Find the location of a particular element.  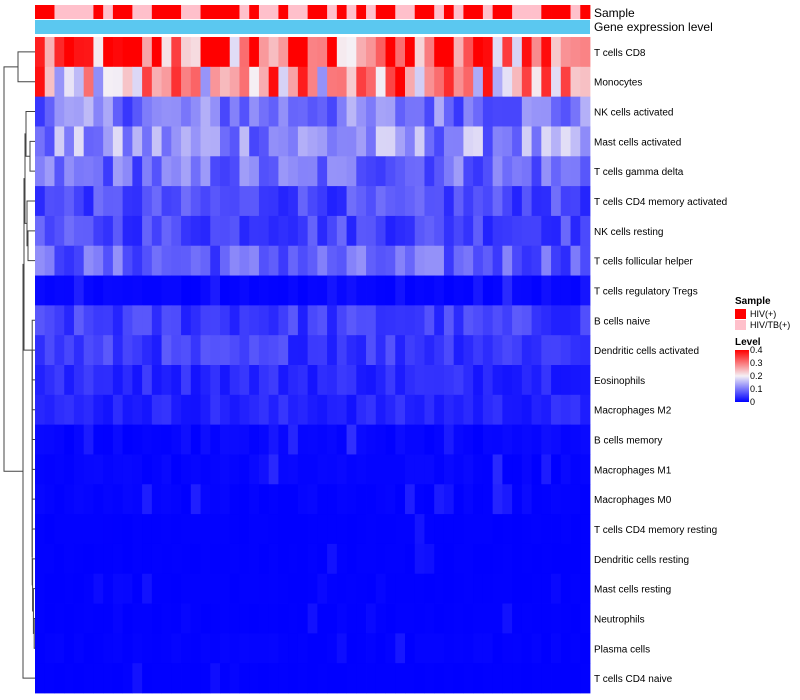

sample-annotation-bar is located at coordinates (313, 12).